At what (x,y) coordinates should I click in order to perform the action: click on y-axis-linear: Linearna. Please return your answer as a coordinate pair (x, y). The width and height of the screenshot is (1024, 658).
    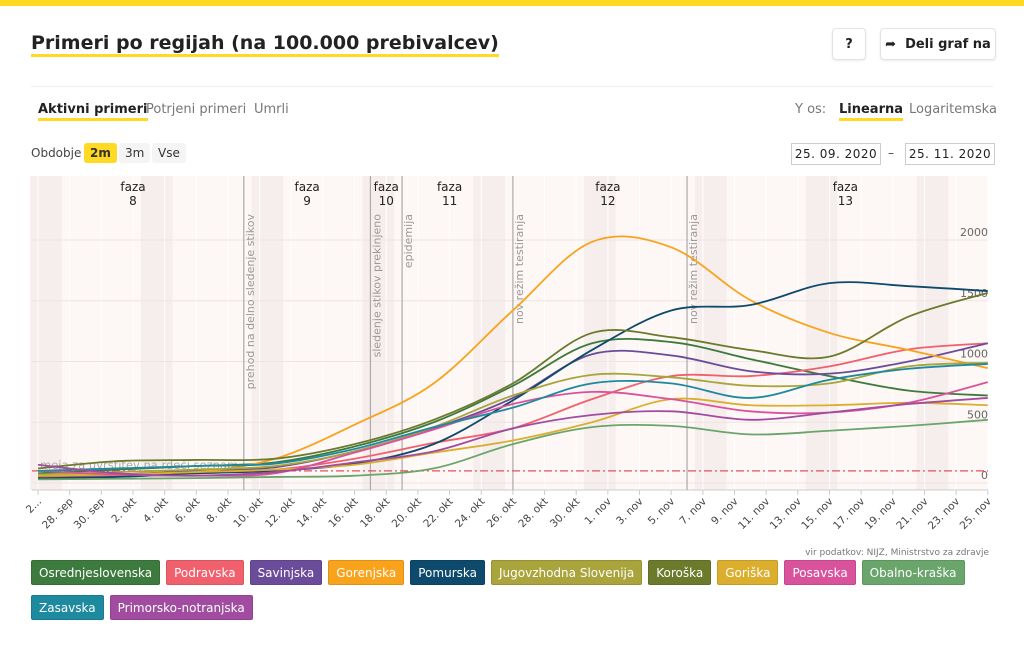
    Looking at the image, I should click on (871, 111).